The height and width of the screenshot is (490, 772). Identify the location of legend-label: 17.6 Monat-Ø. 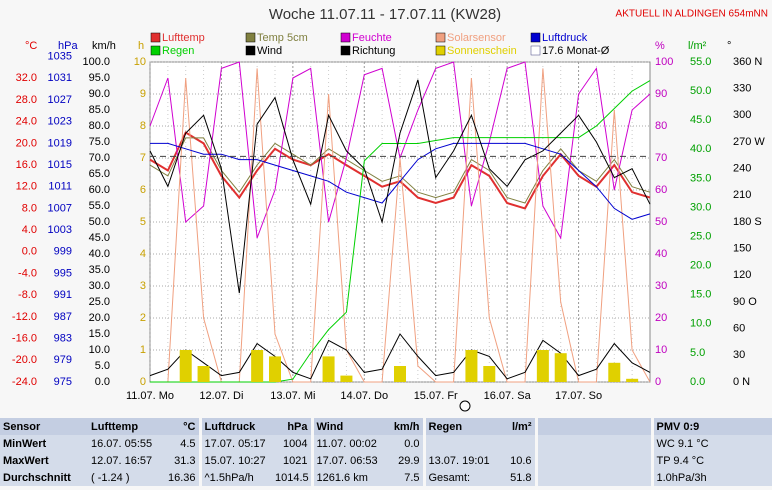
(576, 51).